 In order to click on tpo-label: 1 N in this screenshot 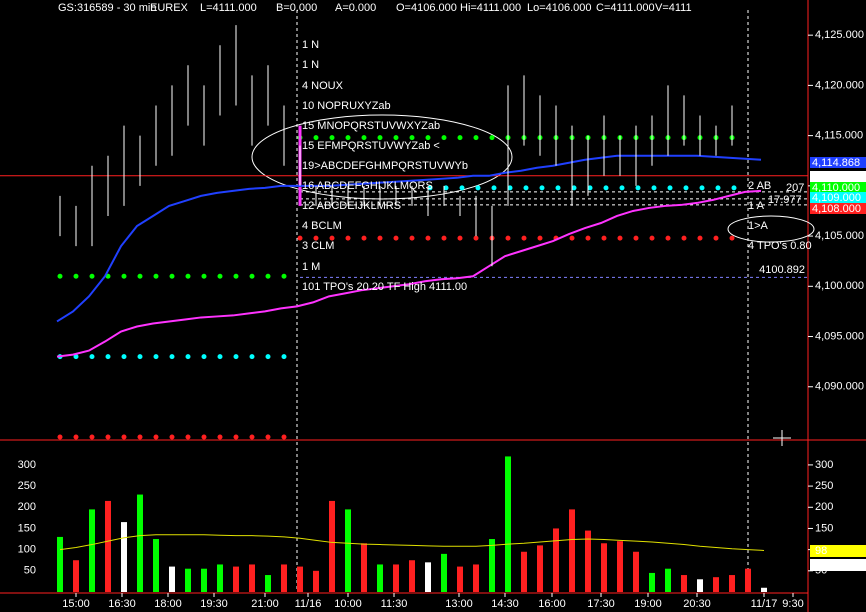, I will do `click(310, 65)`.